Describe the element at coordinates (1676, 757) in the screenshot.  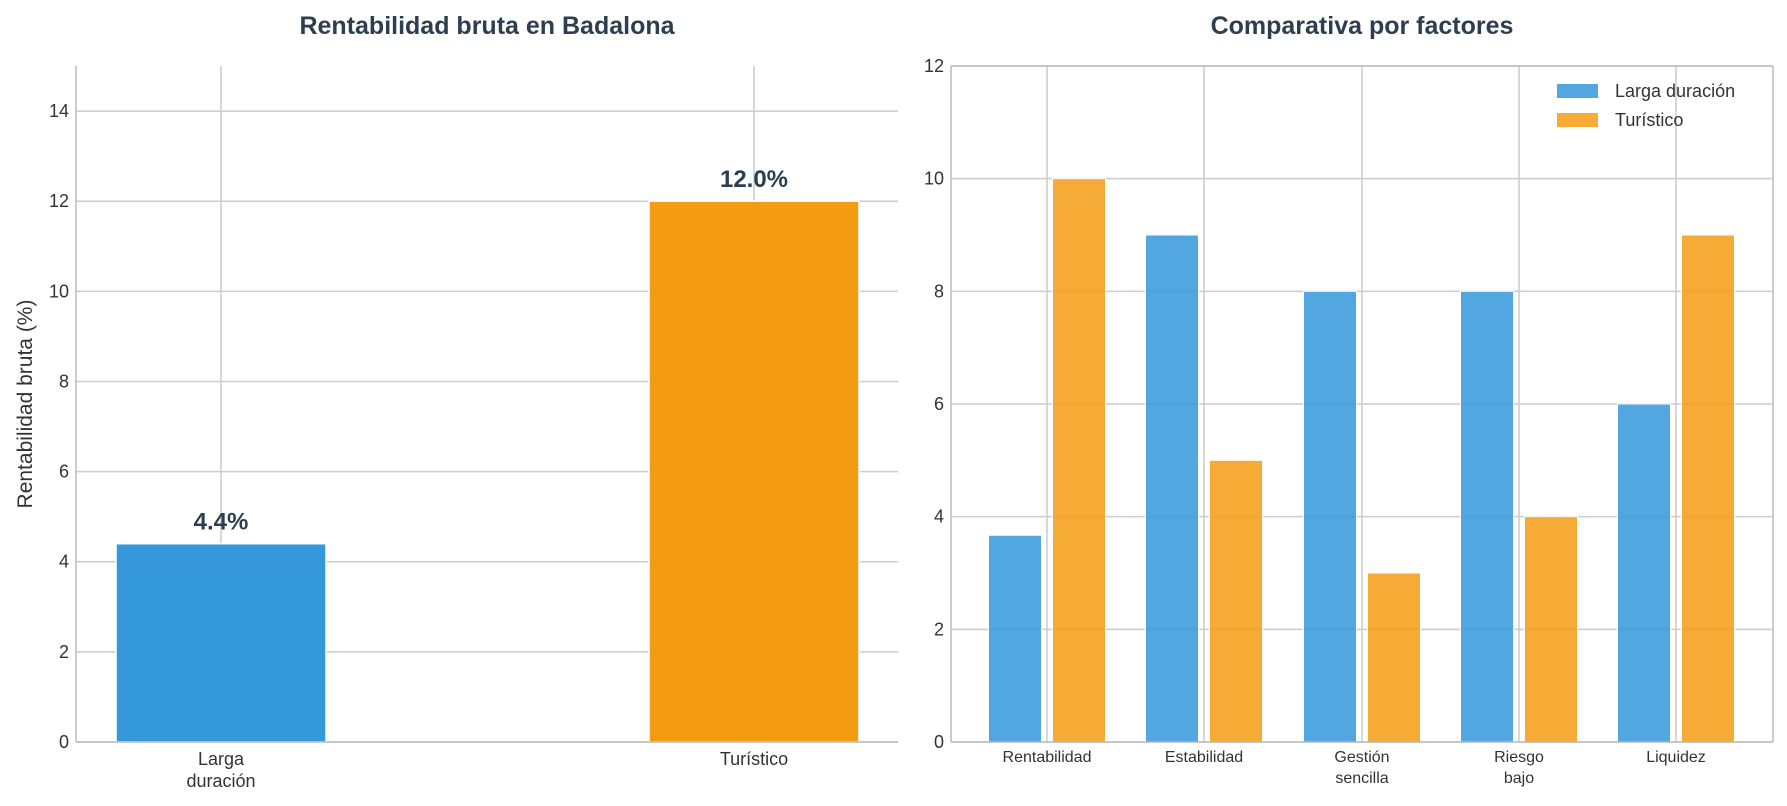
I see `x-tick-label: Liquidez` at that location.